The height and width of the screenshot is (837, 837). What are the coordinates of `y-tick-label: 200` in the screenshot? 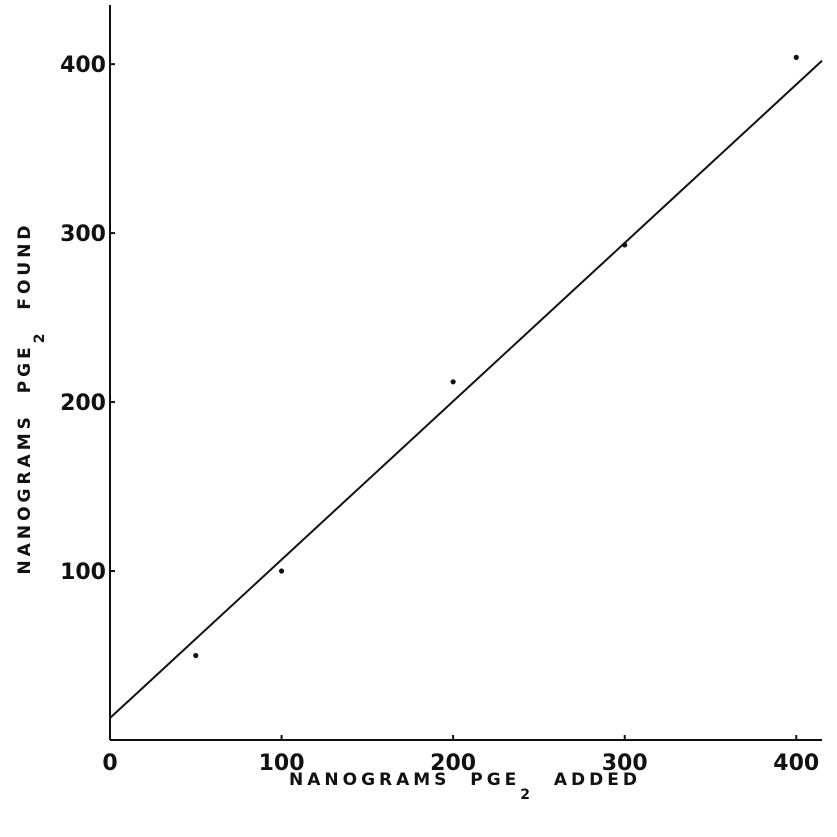 It's located at (83, 403).